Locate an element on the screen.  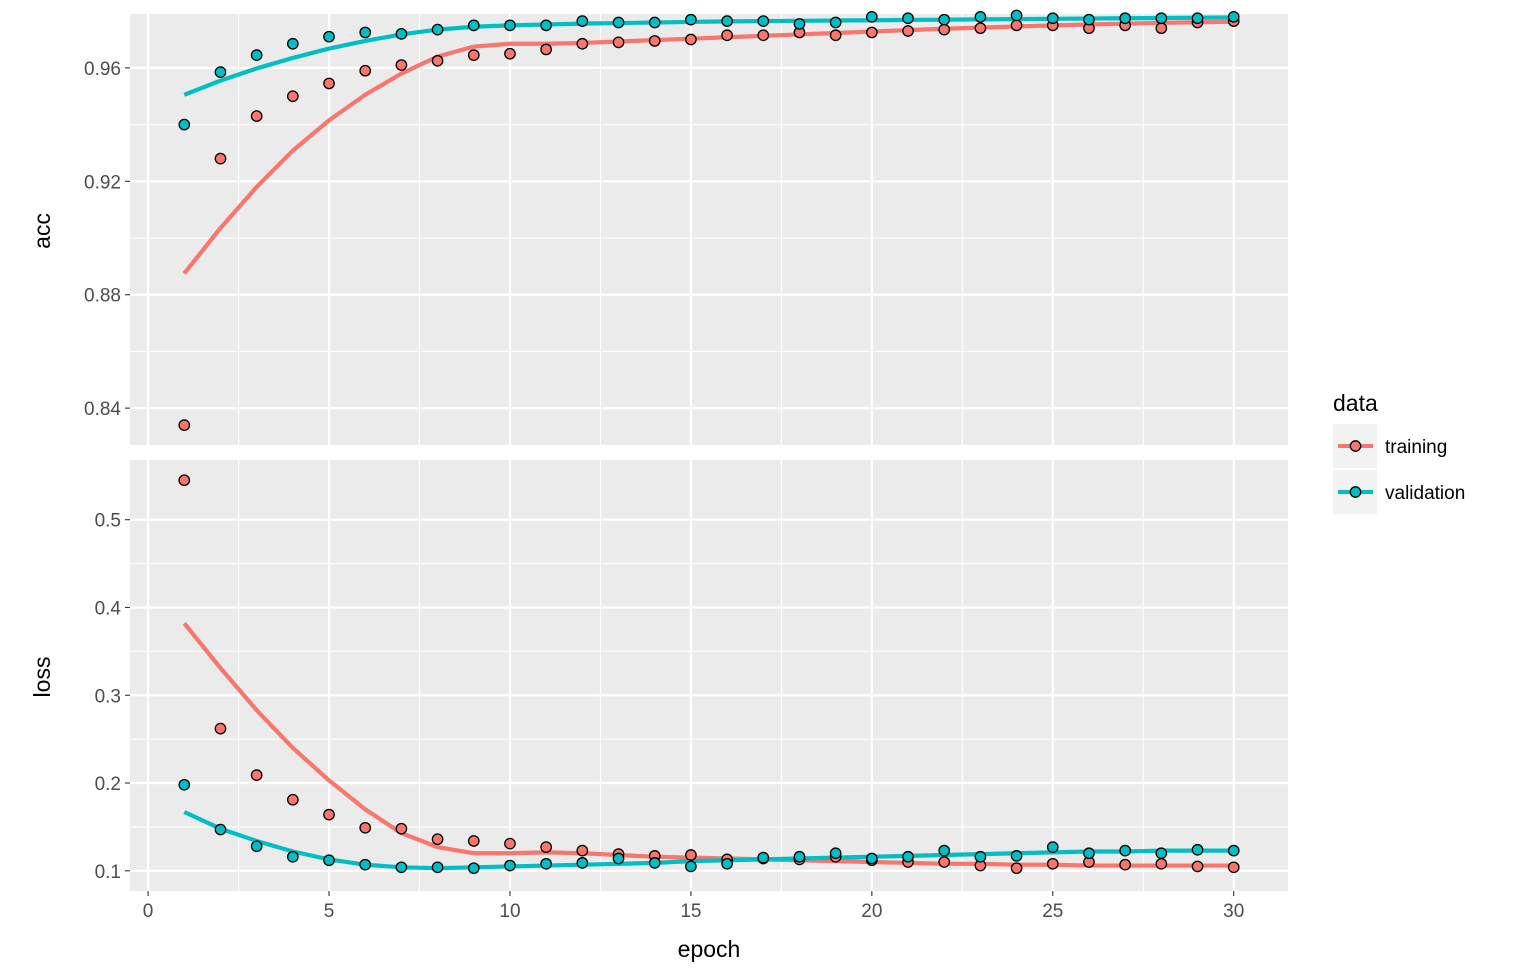
x-axis: 0 5 10 15 20 25 30 is located at coordinates (693, 906).